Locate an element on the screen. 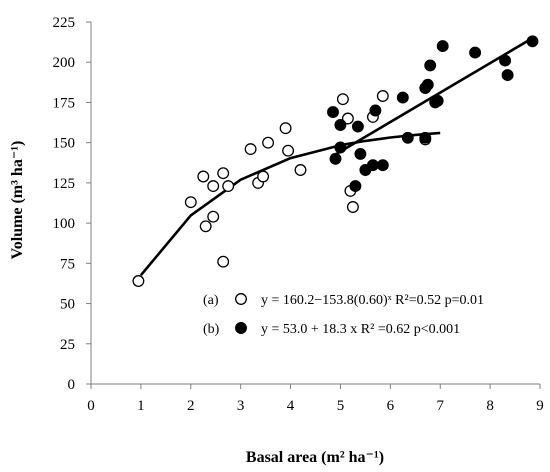 The height and width of the screenshot is (472, 550). y-tick-label: 200 is located at coordinates (64, 63).